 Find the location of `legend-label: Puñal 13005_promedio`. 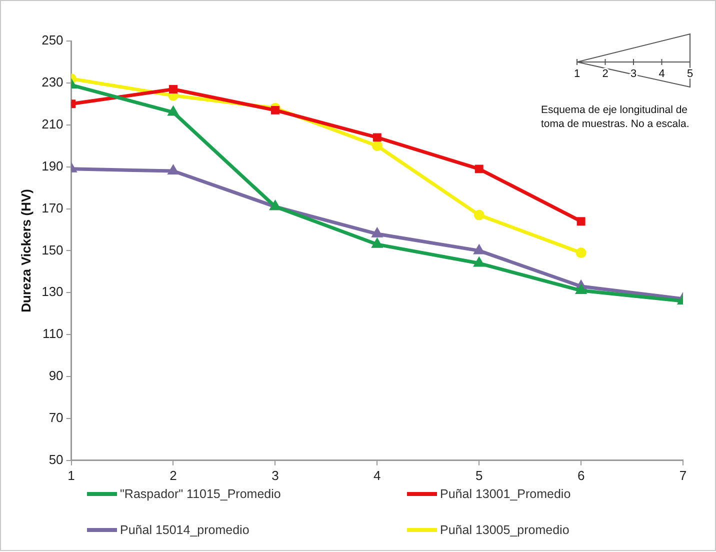

legend-label: Puñal 13005_promedio is located at coordinates (505, 530).